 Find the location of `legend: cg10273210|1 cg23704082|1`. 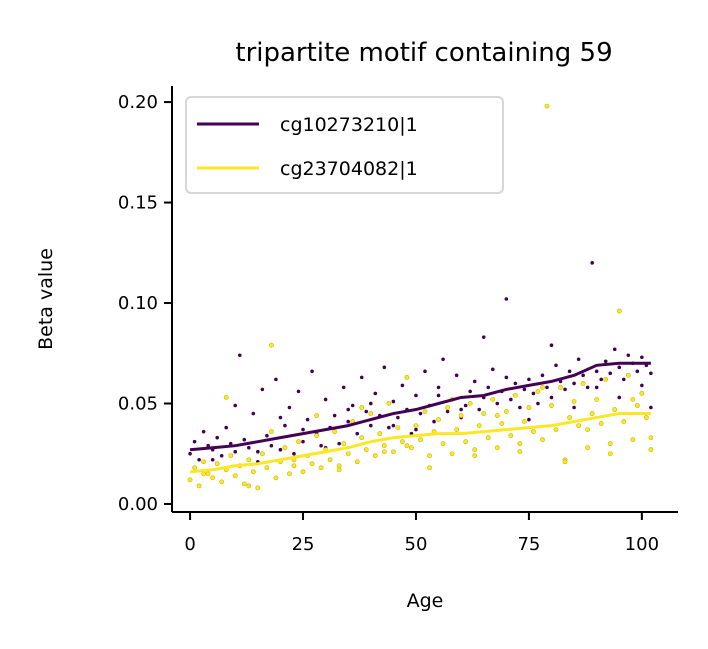

legend: cg10273210|1 cg23704082|1 is located at coordinates (344, 145).